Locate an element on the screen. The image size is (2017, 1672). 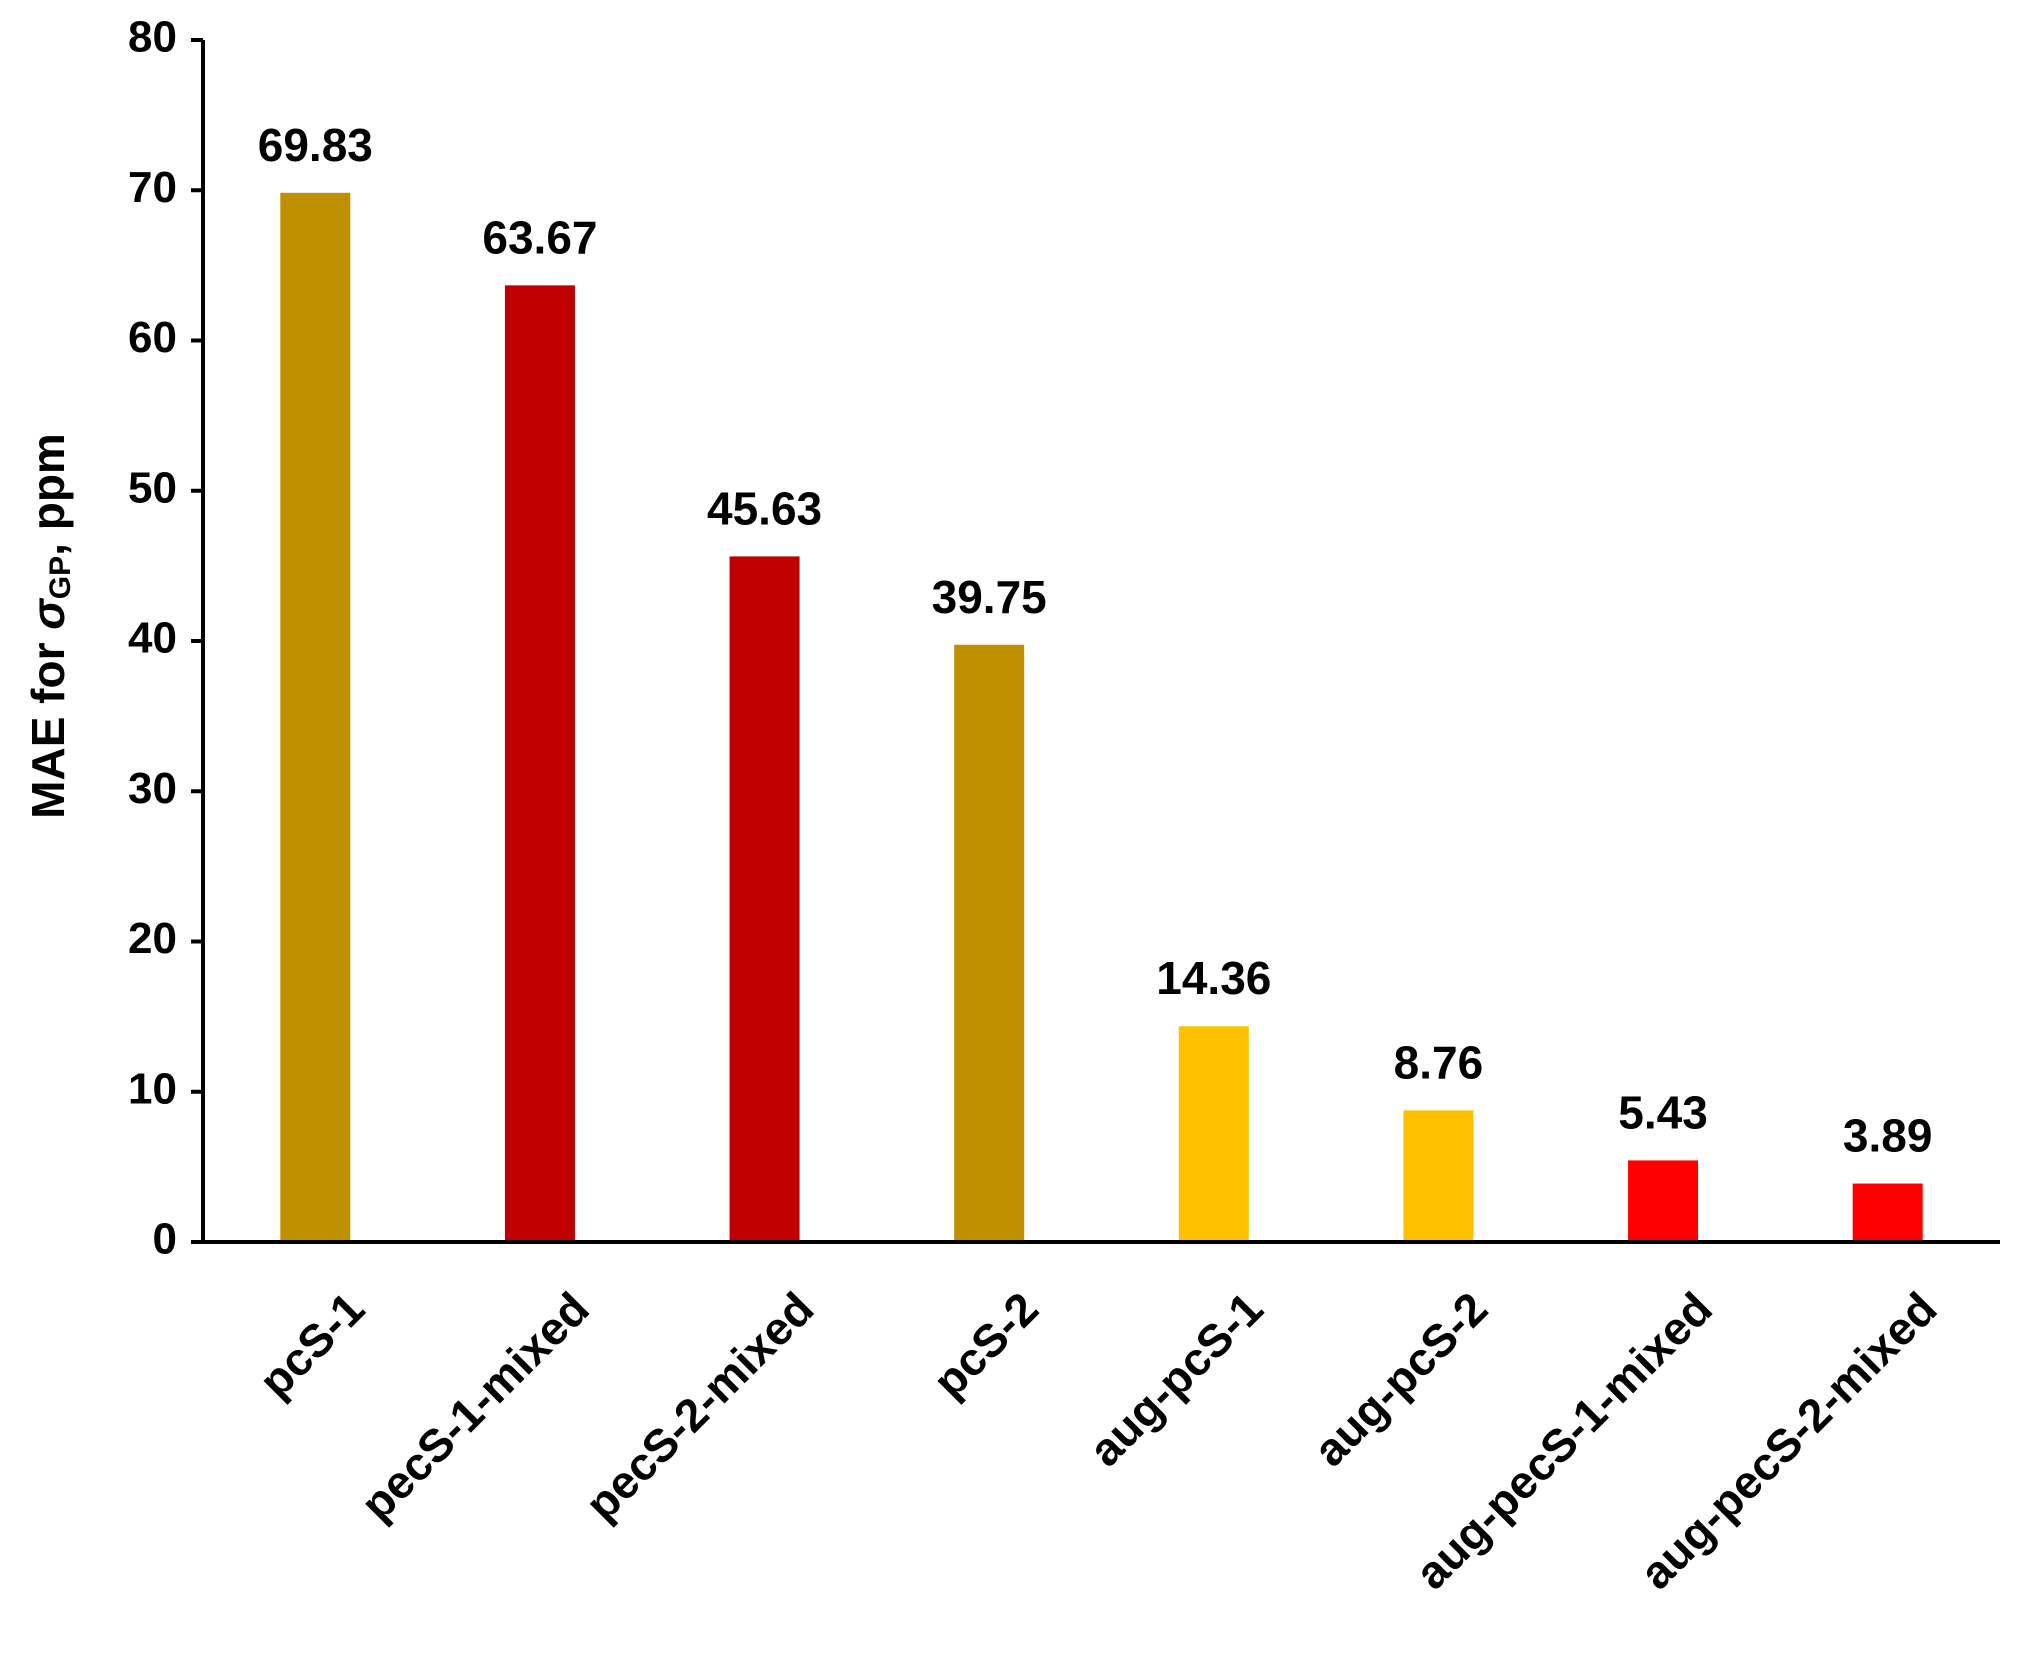
y-axis-title: MAE for σGP, ppm is located at coordinates (49, 626).